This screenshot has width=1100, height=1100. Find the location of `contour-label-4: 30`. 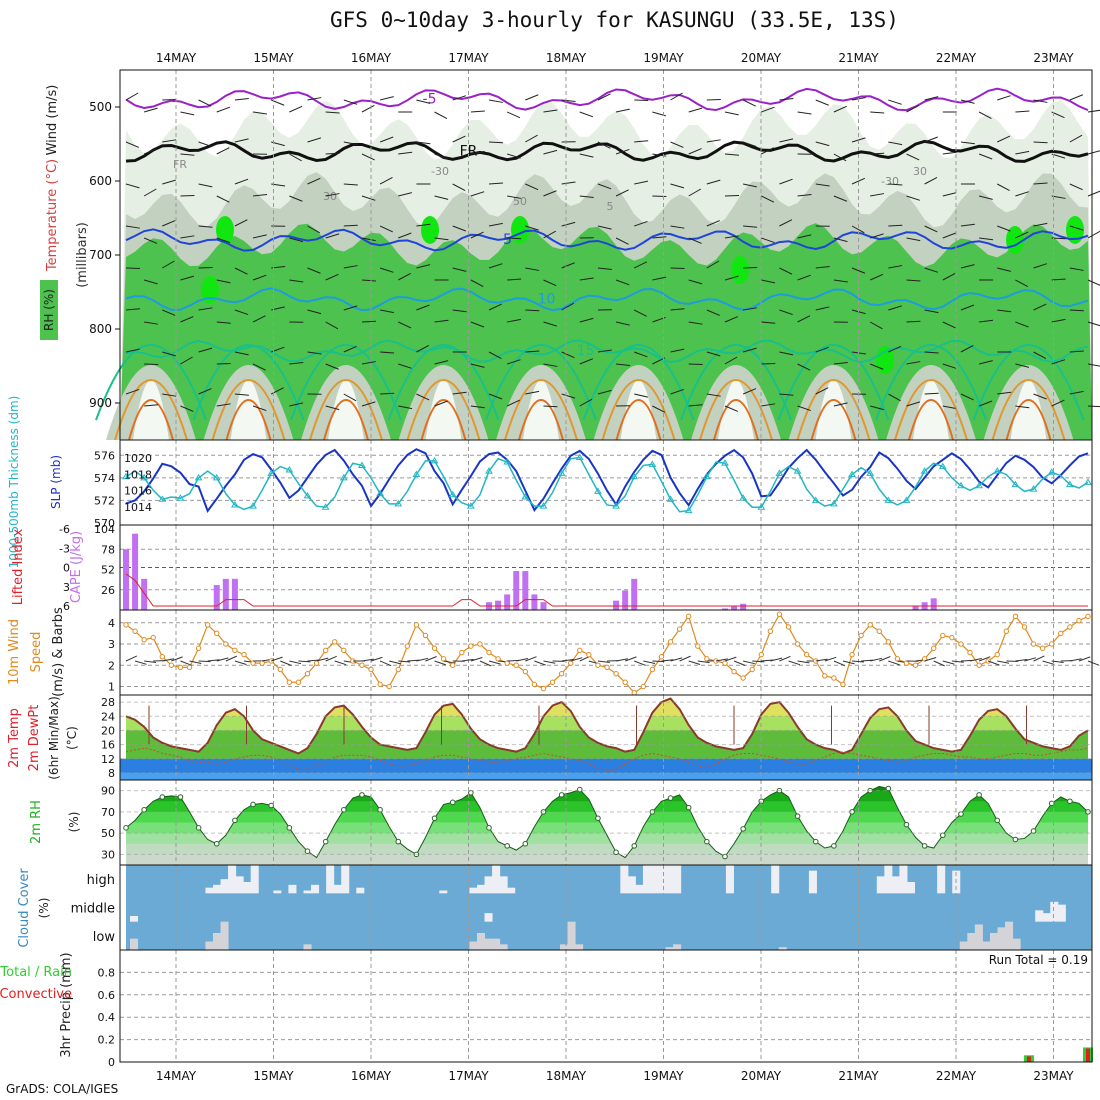

contour-label-4: 30 is located at coordinates (330, 196).